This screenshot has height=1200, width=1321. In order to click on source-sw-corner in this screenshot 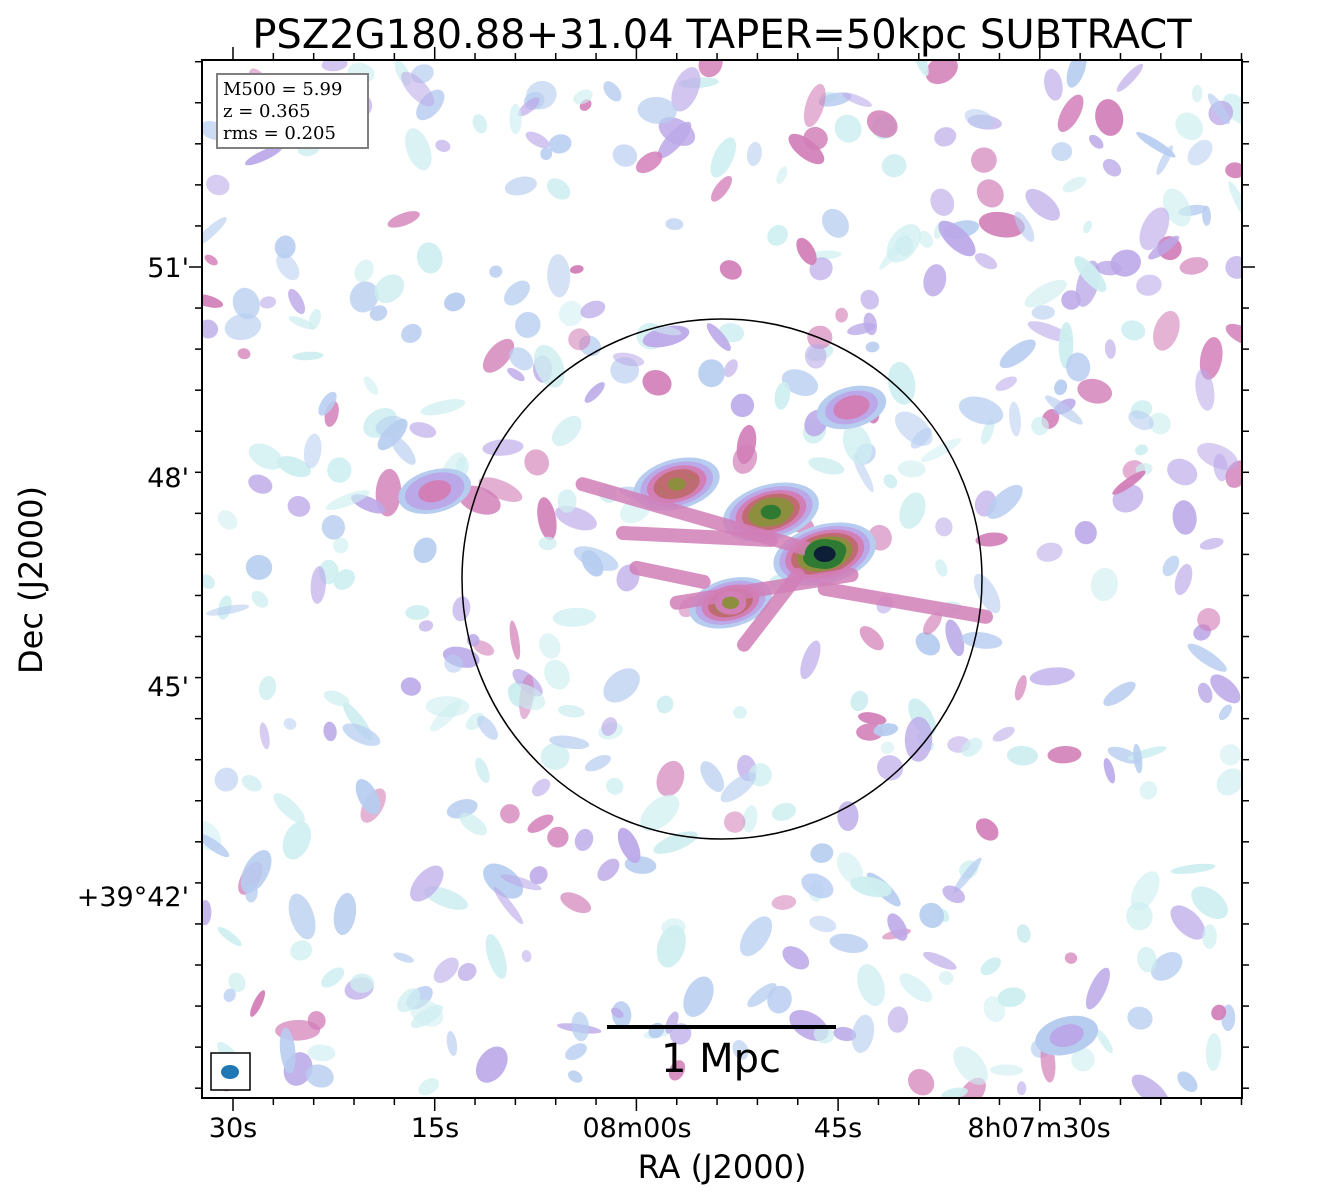, I will do `click(1067, 1035)`.